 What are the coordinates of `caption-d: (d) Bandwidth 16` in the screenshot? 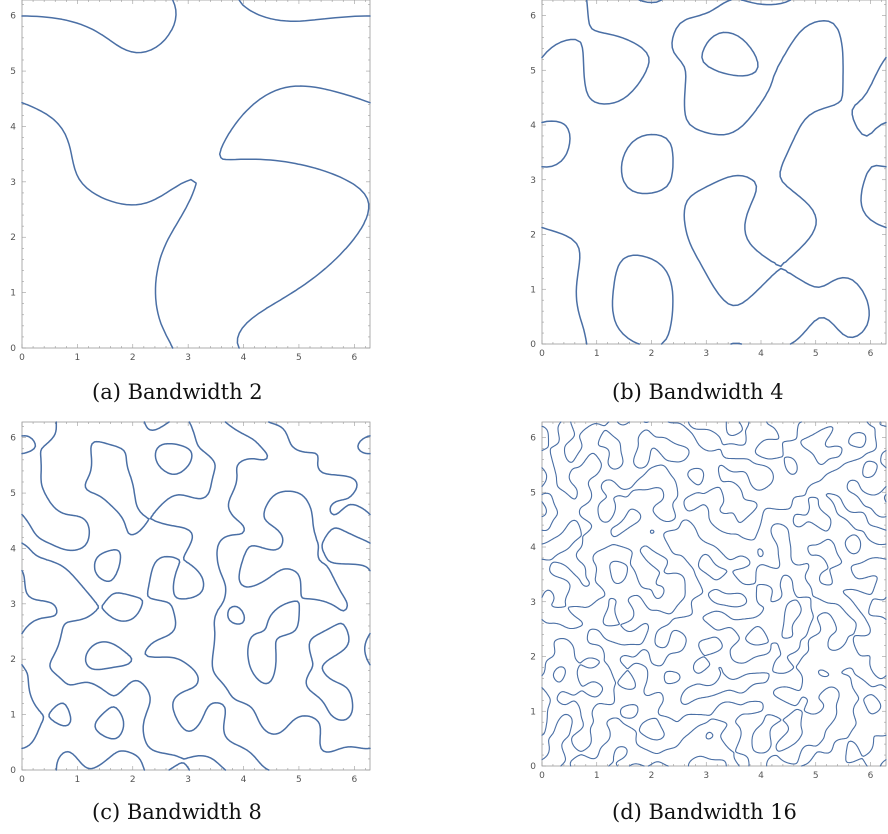 It's located at (704, 812).